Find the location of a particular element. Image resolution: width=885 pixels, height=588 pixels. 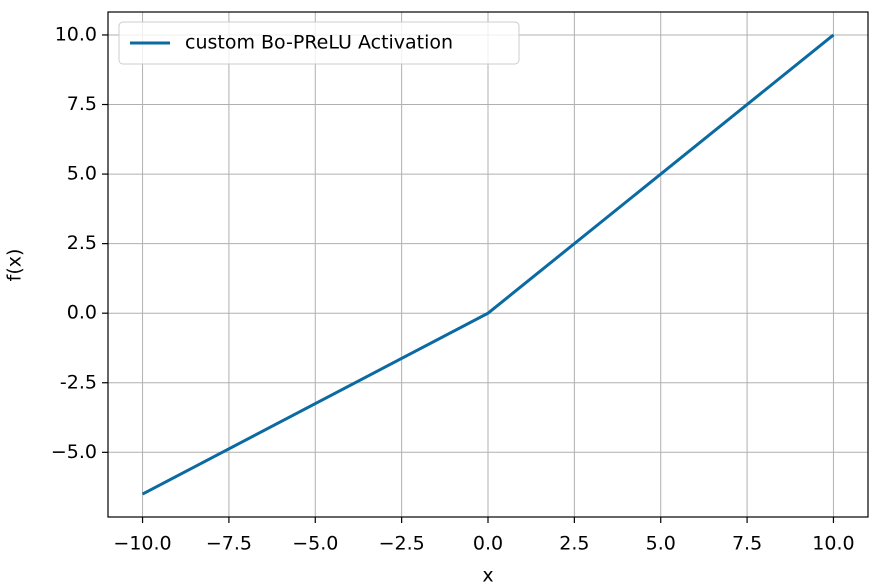

x-tick-label: 0.0 is located at coordinates (488, 544).